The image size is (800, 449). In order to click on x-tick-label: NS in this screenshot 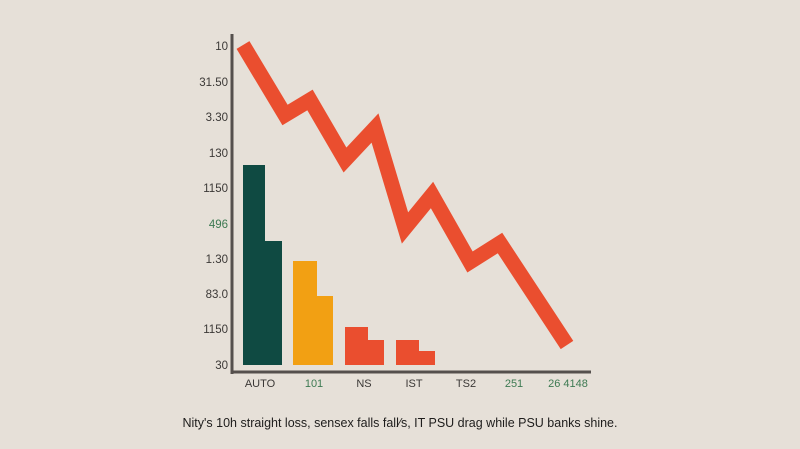, I will do `click(364, 384)`.